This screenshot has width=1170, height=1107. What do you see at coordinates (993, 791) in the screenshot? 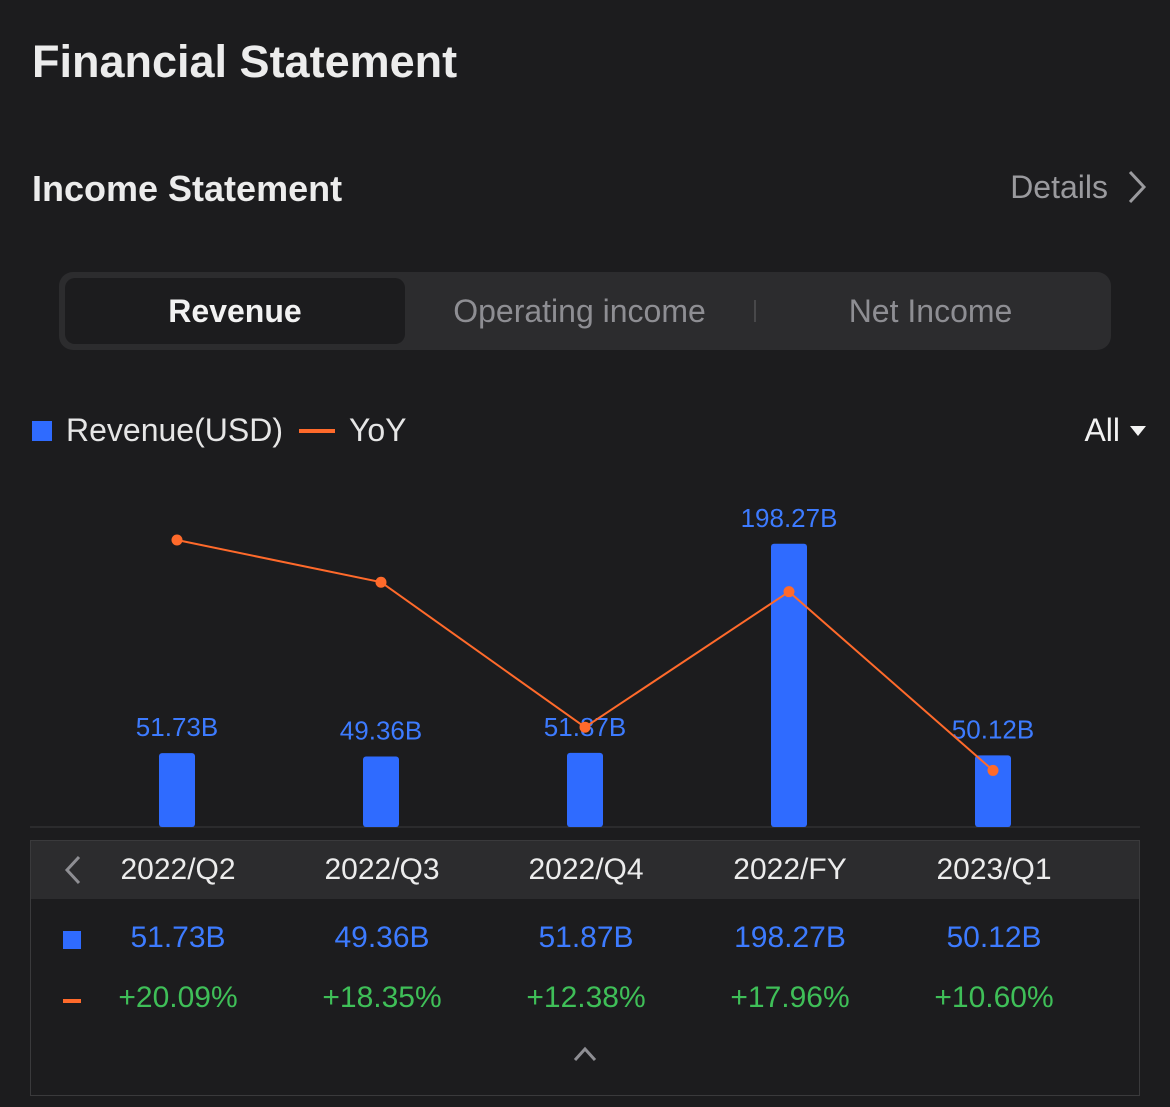
I see `bar-2023/Q1` at bounding box center [993, 791].